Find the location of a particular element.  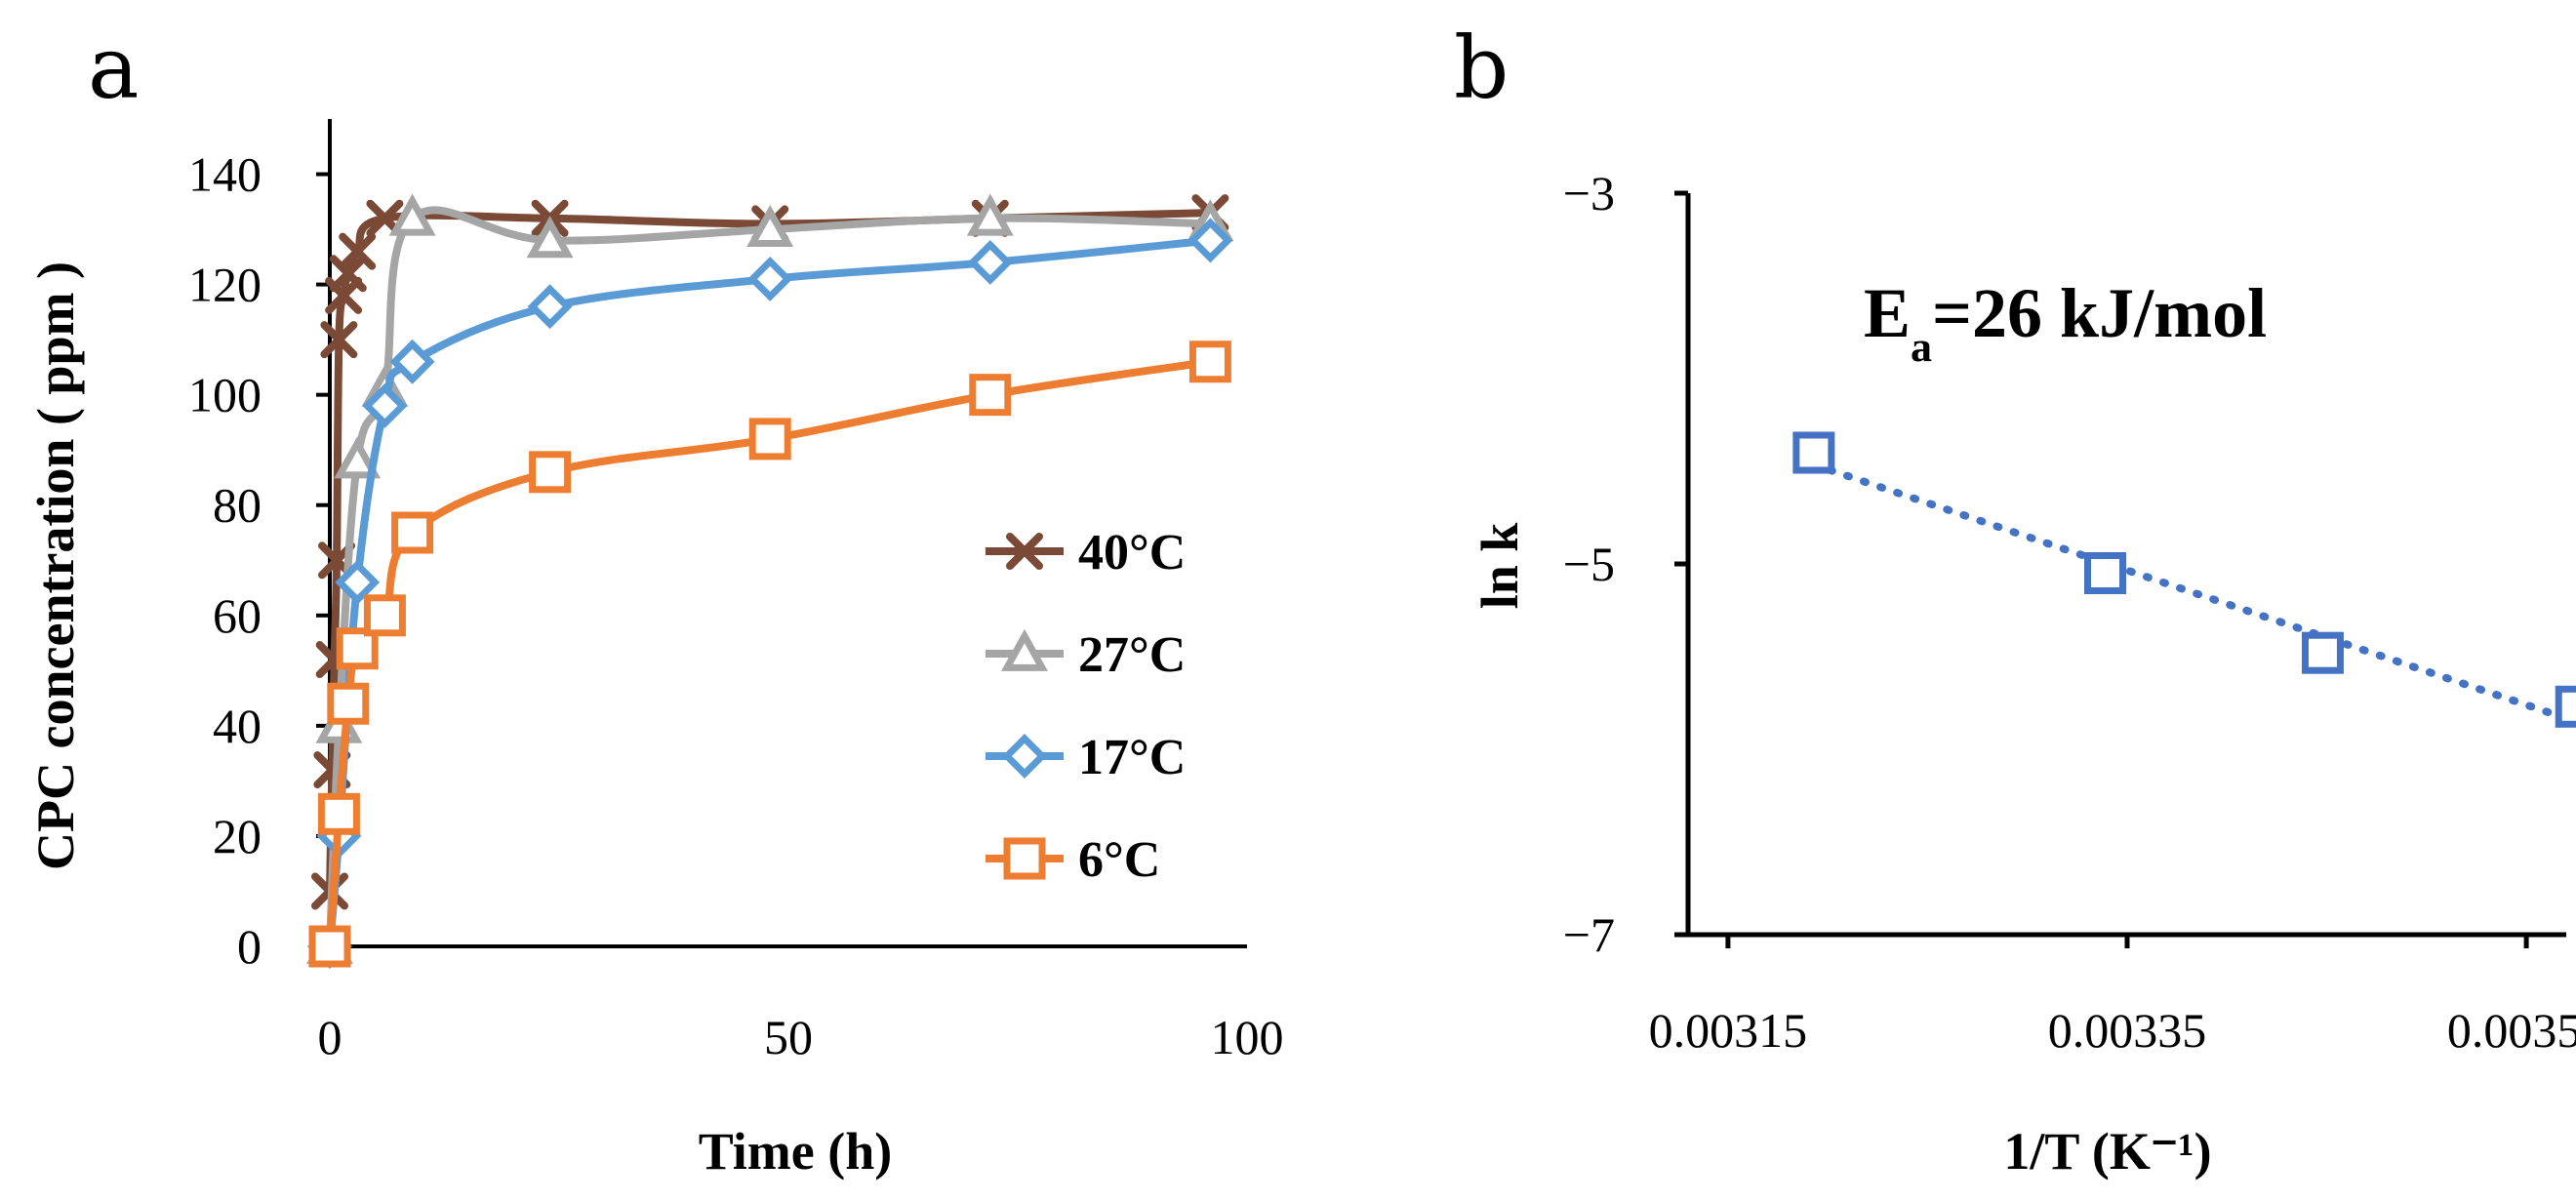

panel-a-y-tick-label: 120 is located at coordinates (225, 285).